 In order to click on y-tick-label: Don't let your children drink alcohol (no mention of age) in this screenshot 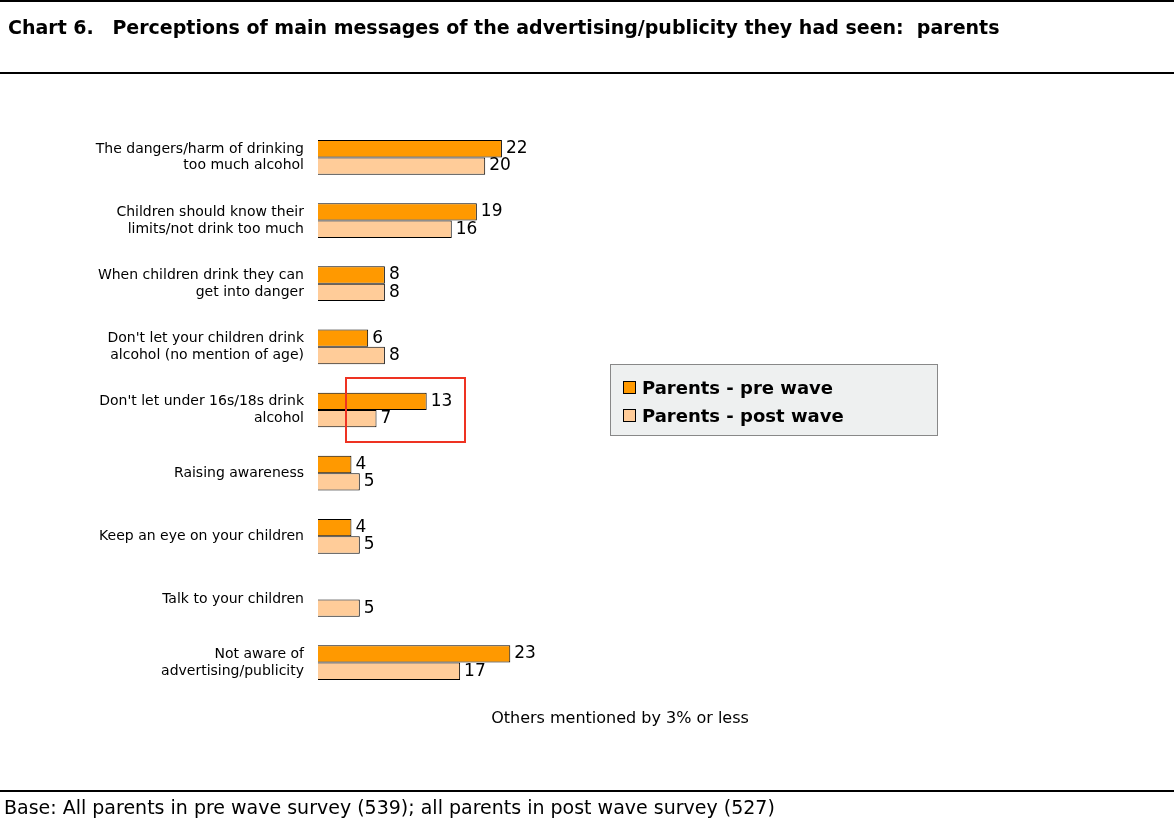, I will do `click(206, 345)`.